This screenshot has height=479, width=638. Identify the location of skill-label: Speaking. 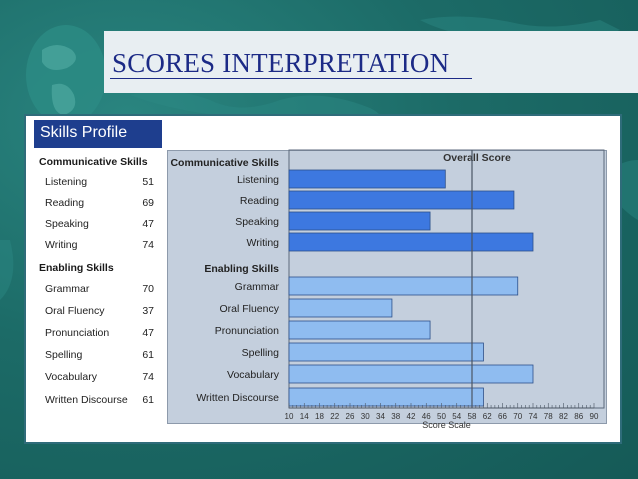
(67, 224).